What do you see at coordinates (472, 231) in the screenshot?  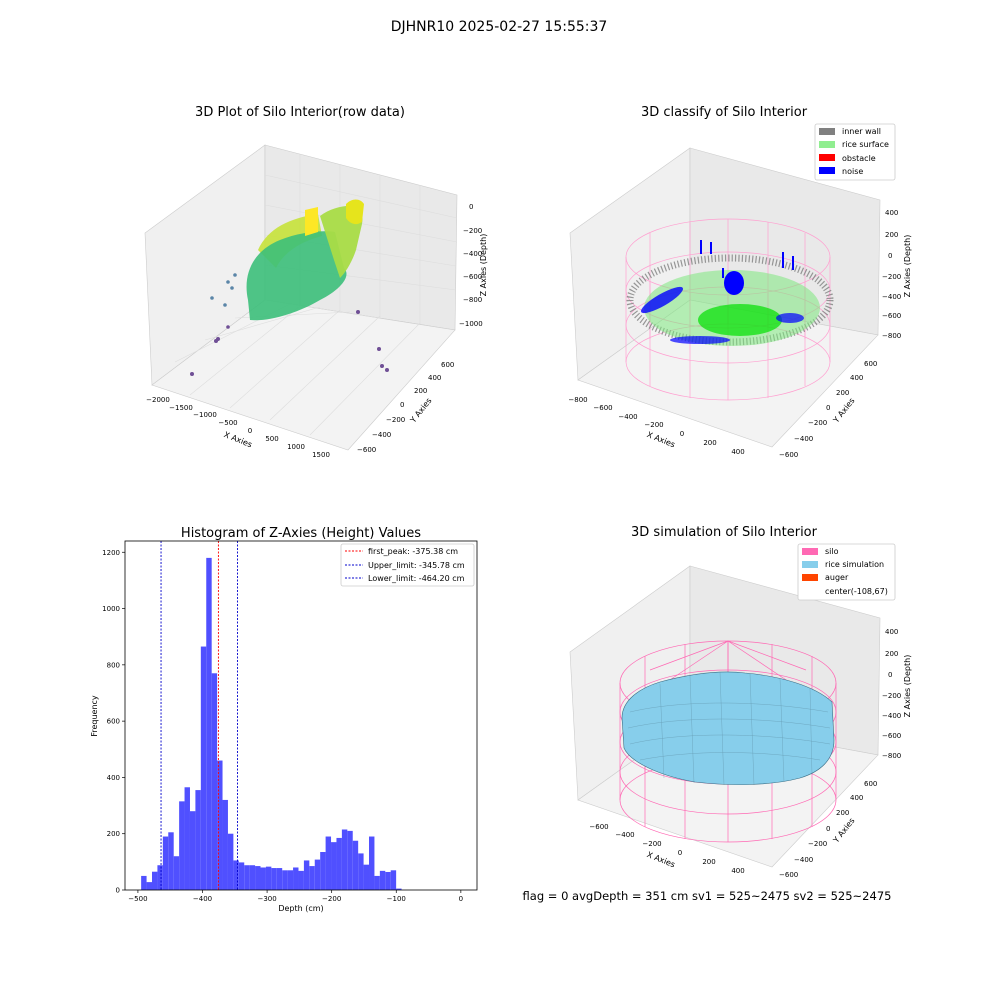 I see `raw-z-tick: −200` at bounding box center [472, 231].